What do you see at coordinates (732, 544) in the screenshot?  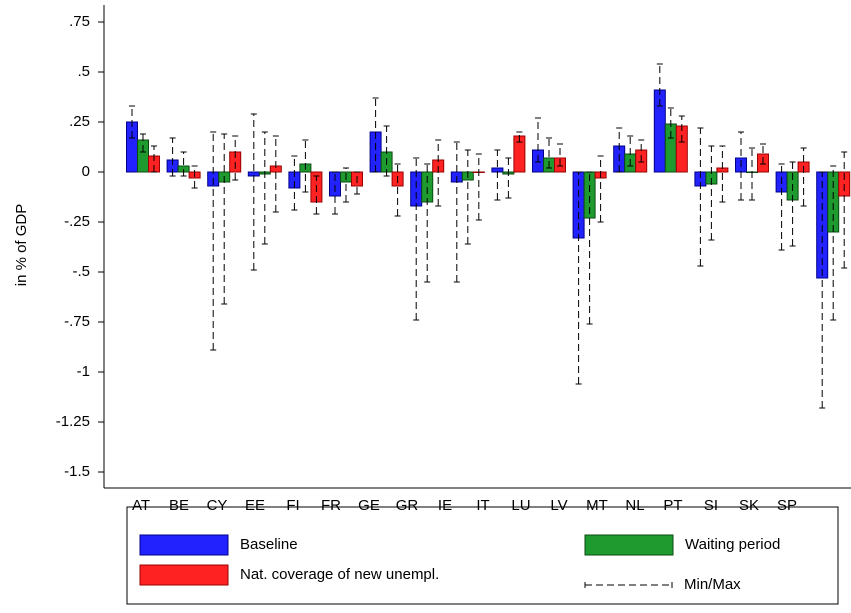 I see `legend-label: Waiting period` at bounding box center [732, 544].